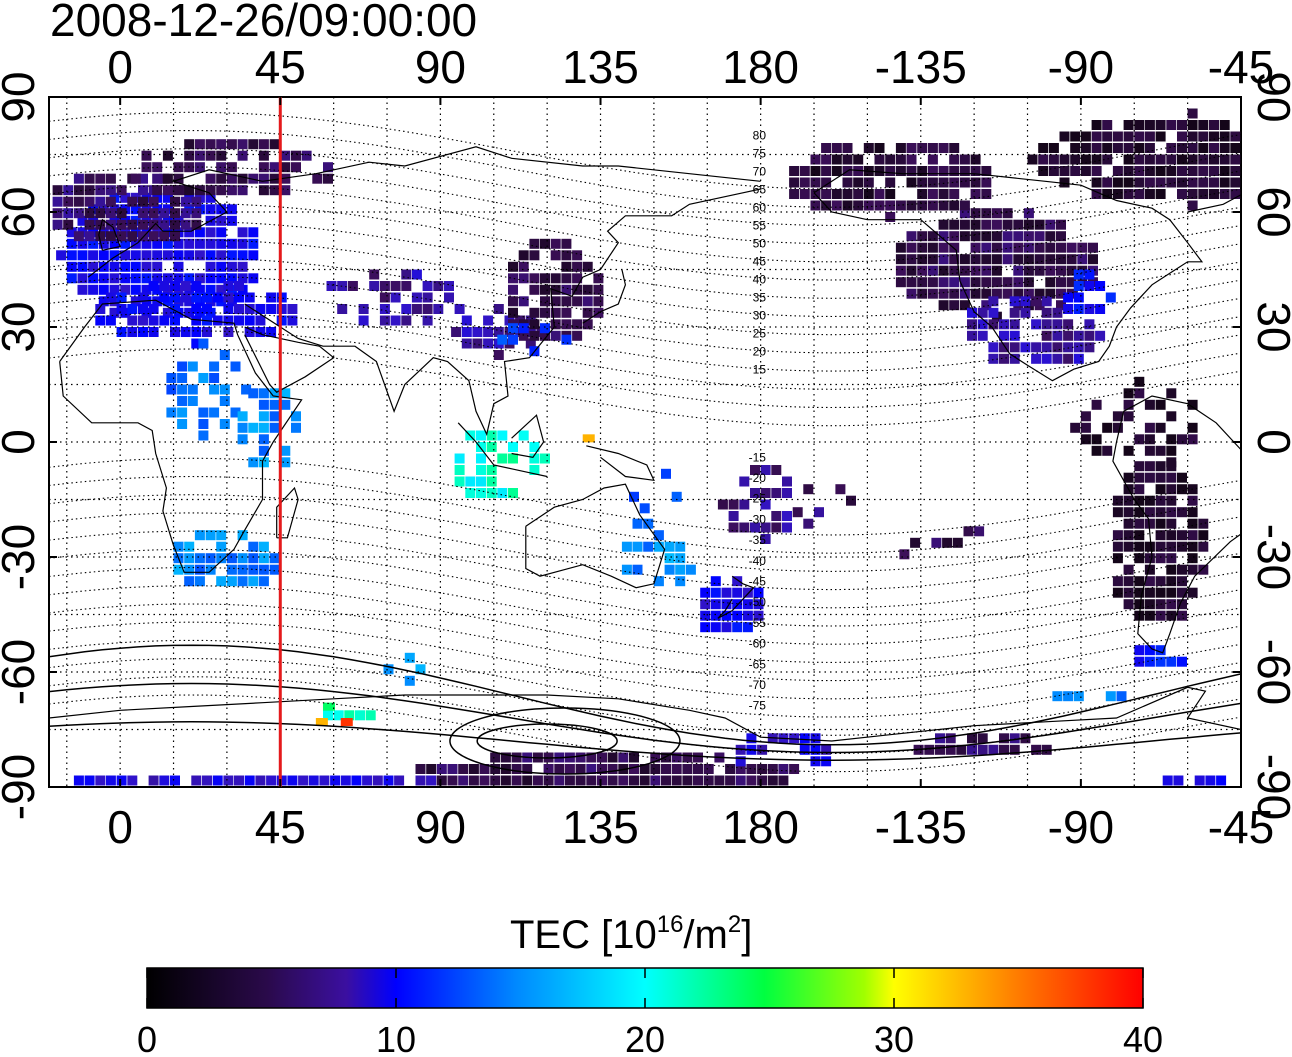 This screenshot has height=1057, width=1292. I want to click on contour-label: 40, so click(760, 279).